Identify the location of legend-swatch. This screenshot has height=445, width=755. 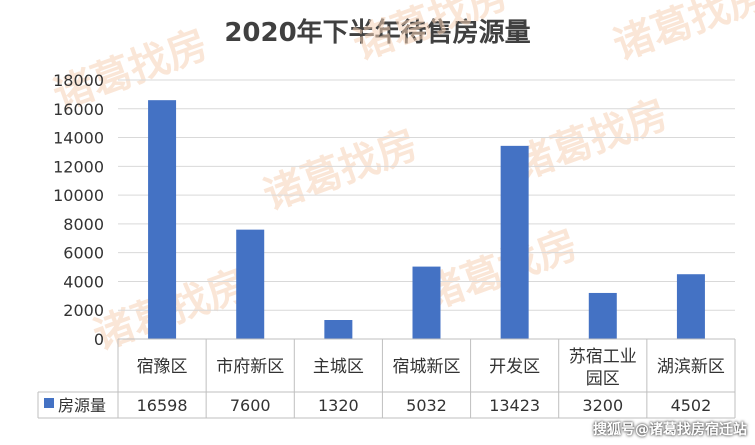
(49, 403).